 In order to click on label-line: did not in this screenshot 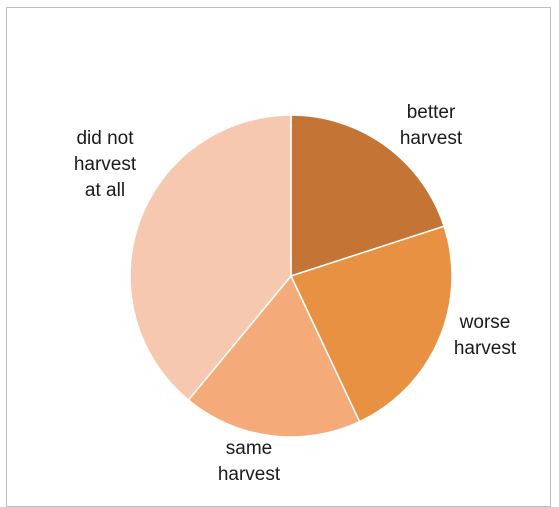, I will do `click(105, 138)`.